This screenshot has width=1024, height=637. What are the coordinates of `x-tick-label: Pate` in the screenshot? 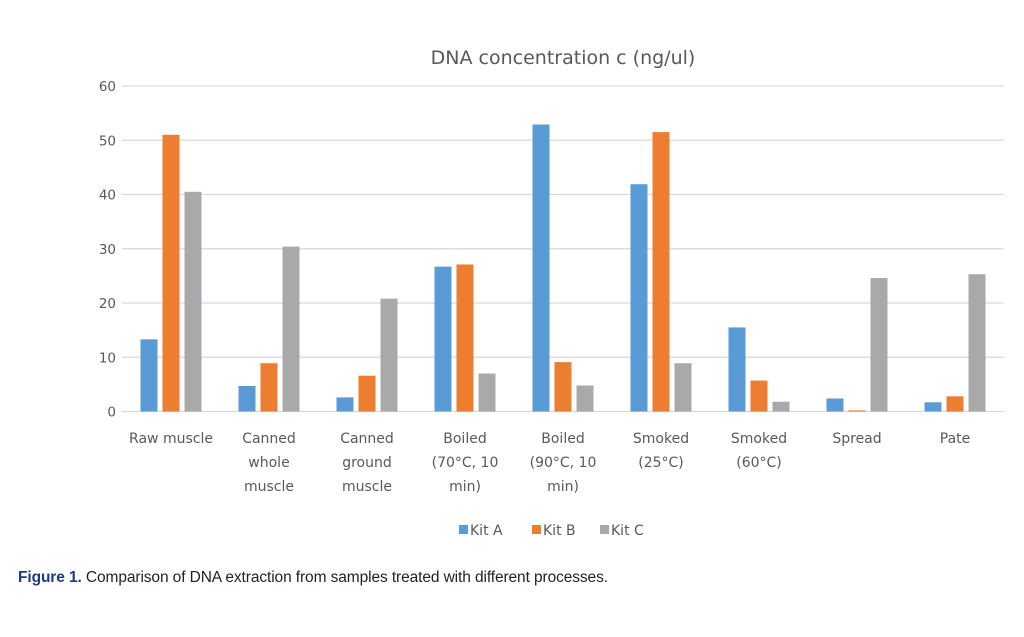 It's located at (955, 439).